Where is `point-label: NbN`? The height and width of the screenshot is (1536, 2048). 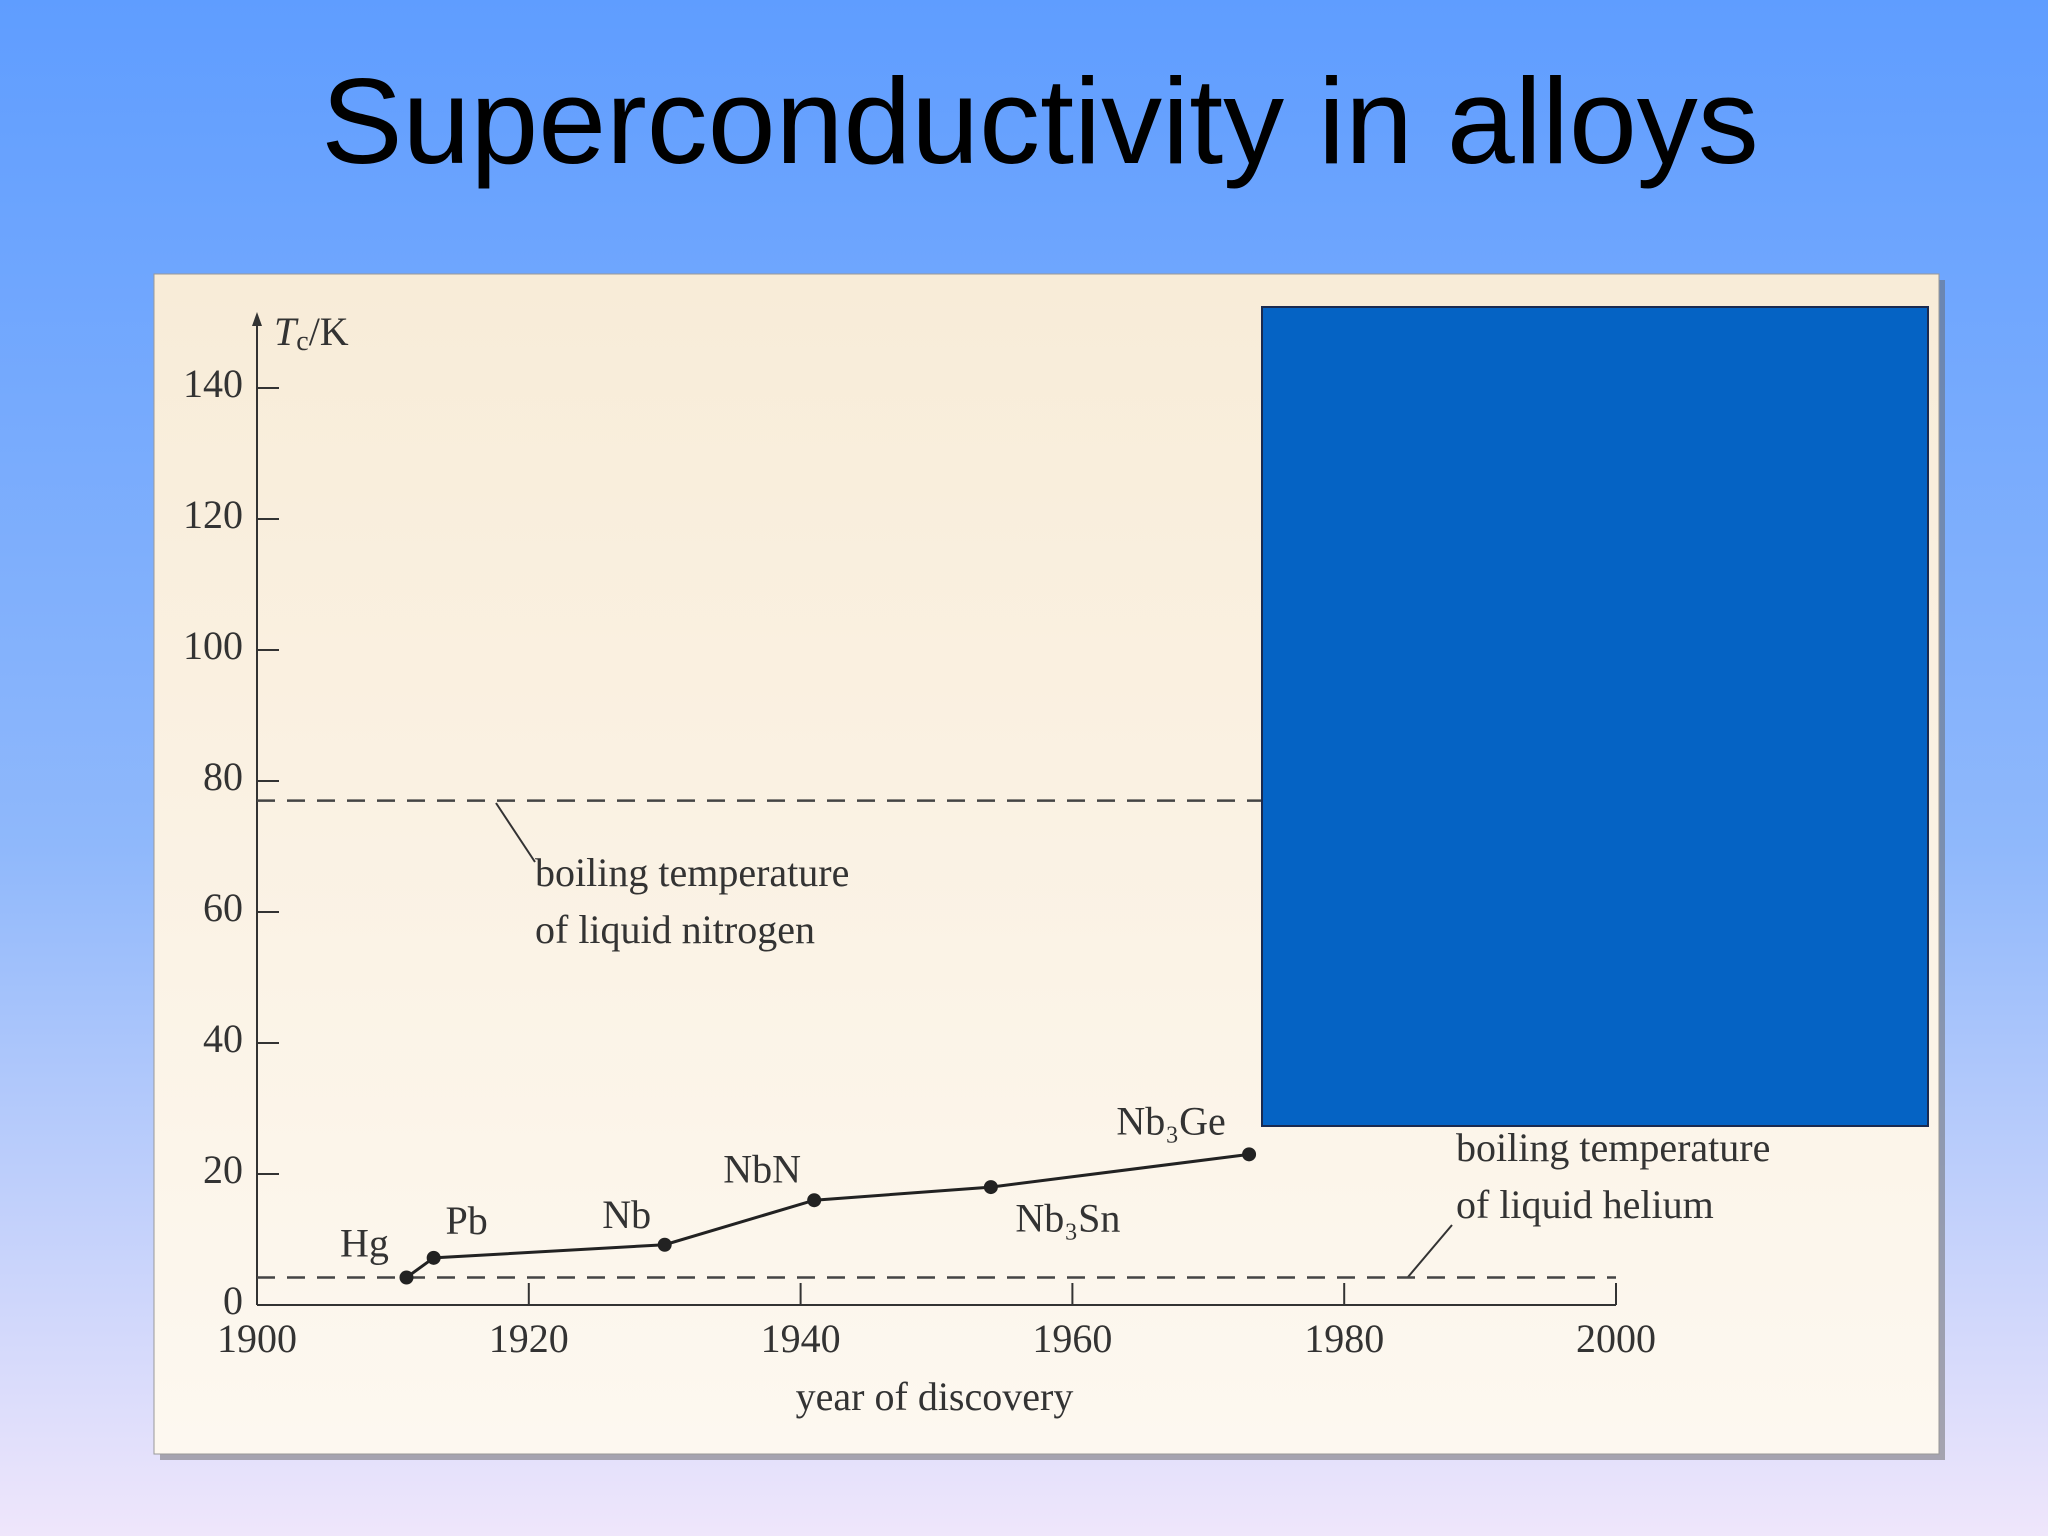
point-label: NbN is located at coordinates (762, 1168).